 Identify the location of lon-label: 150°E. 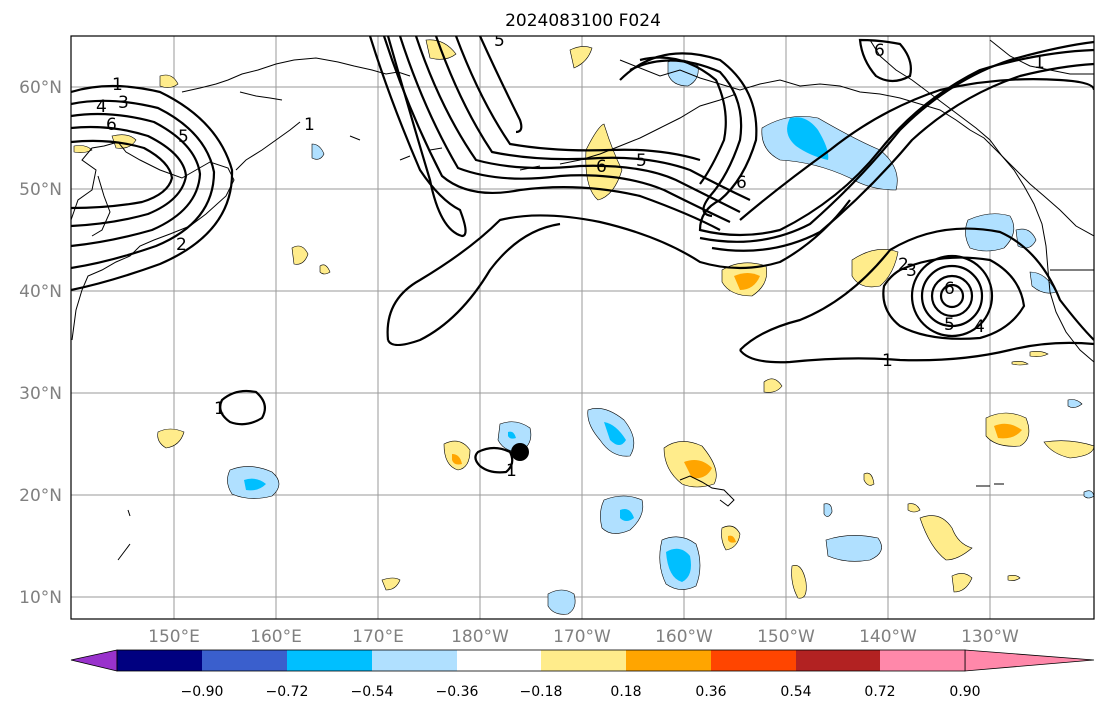
(174, 637).